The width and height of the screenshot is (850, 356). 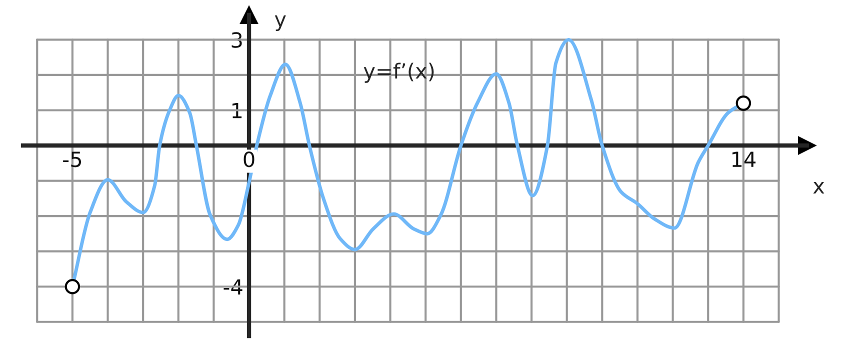 I want to click on x-axis-title: x, so click(x=818, y=188).